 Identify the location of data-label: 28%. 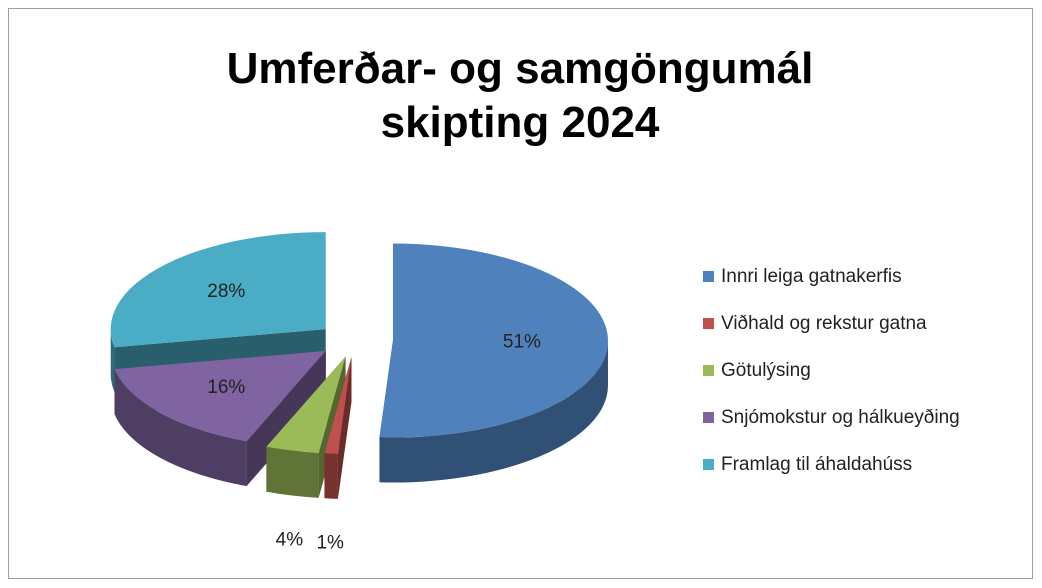
(226, 291).